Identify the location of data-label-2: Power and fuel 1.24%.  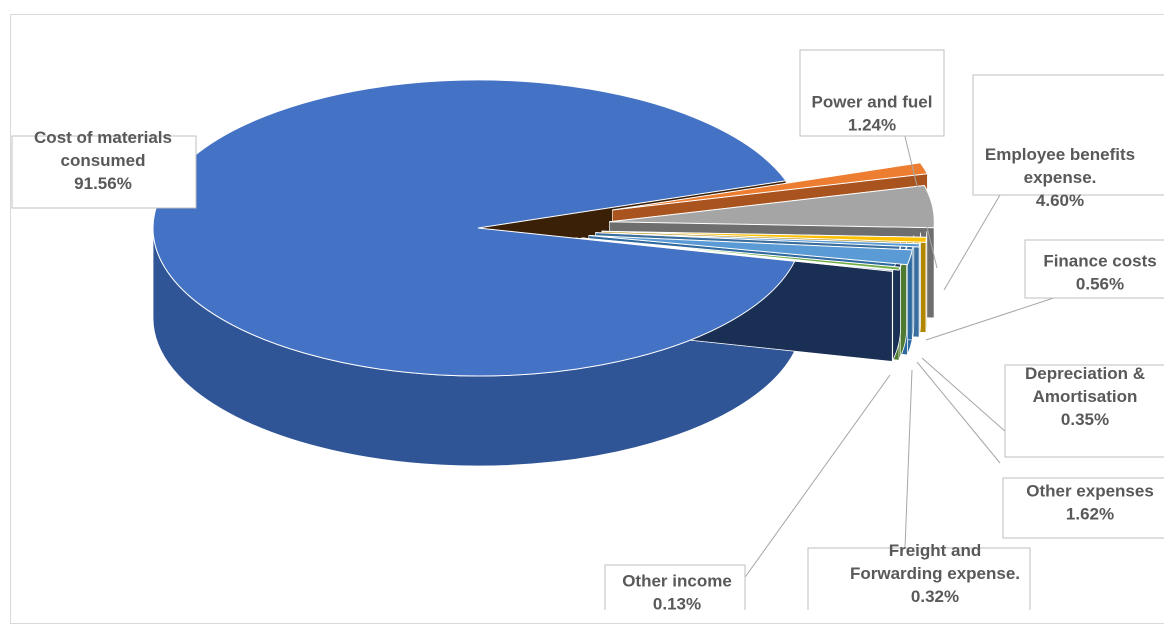
(872, 93).